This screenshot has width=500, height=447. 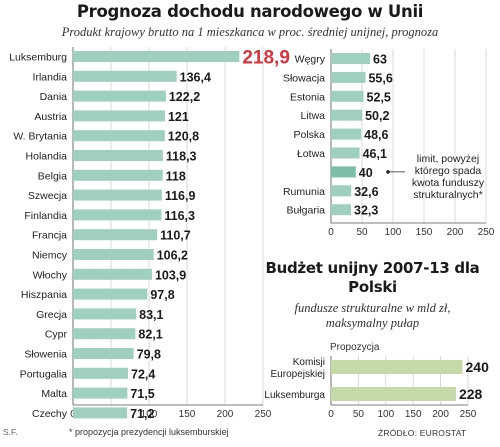 What do you see at coordinates (312, 116) in the screenshot?
I see `cee-category-label: Litwa` at bounding box center [312, 116].